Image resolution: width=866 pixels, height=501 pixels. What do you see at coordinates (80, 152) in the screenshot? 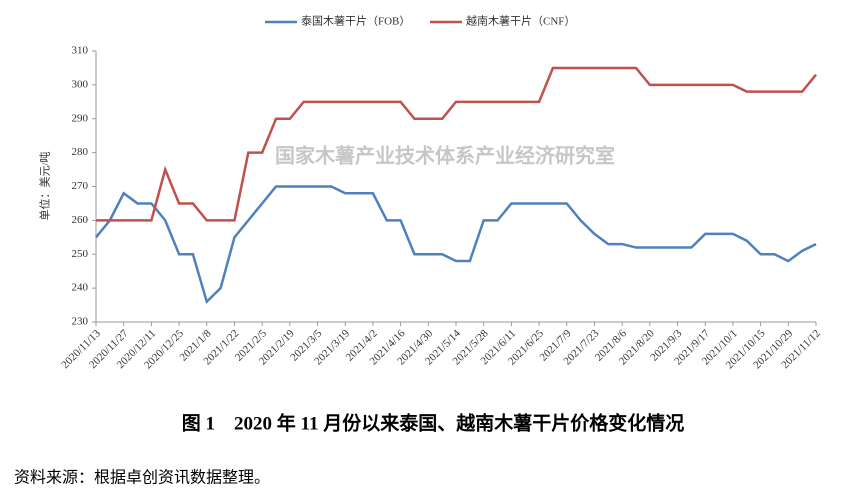
I see `y-tick-label: 280` at bounding box center [80, 152].